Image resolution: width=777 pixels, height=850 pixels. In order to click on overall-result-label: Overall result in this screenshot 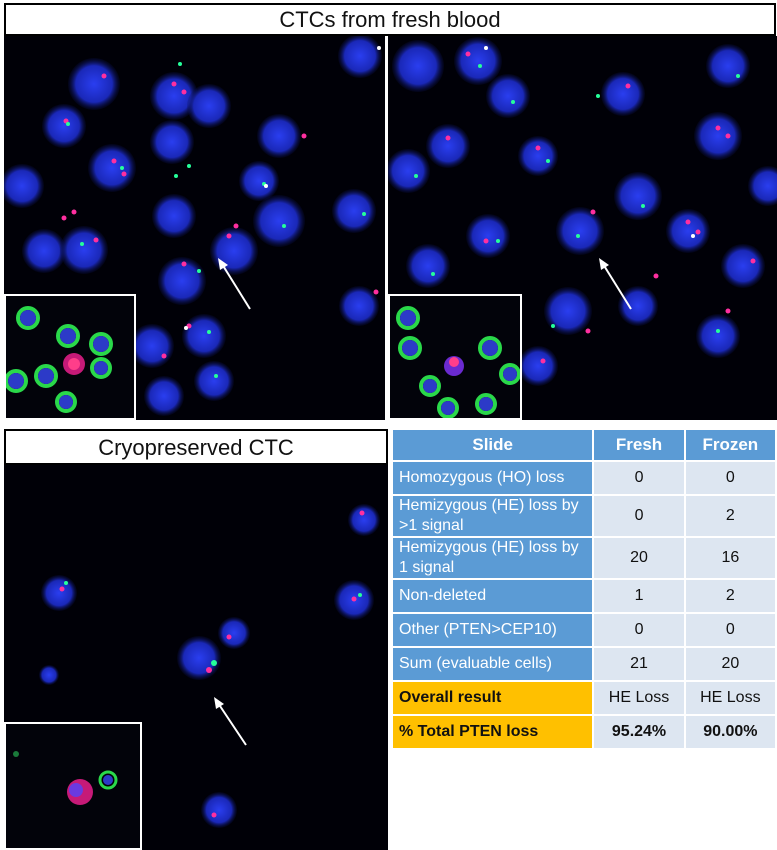, I will do `click(493, 698)`.